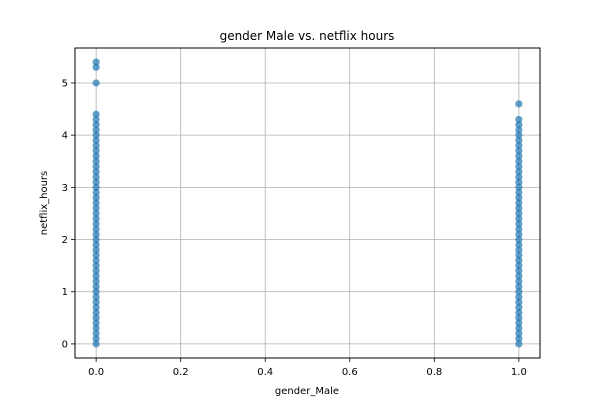  I want to click on x-tick-label: 0.2, so click(181, 372).